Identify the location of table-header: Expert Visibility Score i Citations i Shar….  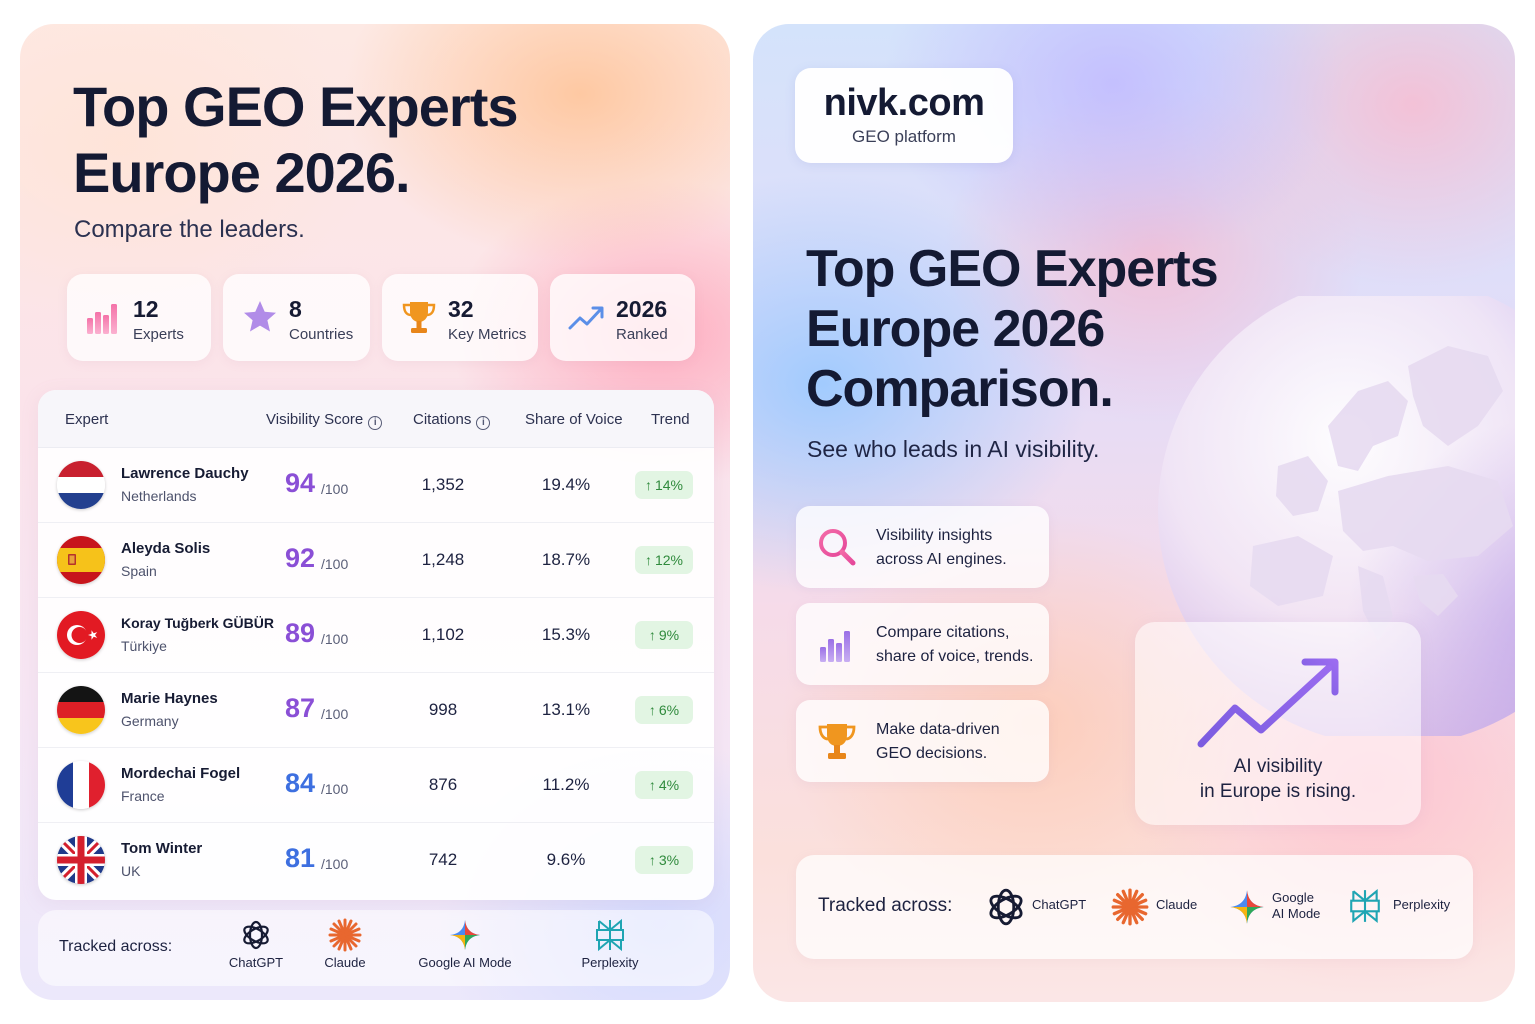
(376, 419).